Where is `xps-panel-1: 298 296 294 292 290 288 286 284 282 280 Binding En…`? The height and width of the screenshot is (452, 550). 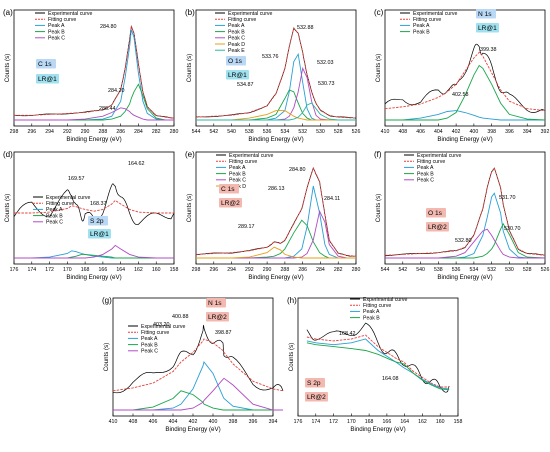
xps-panel-1: 298 296 294 292 290 288 286 284 282 280 Binding En… is located at coordinates (90, 75).